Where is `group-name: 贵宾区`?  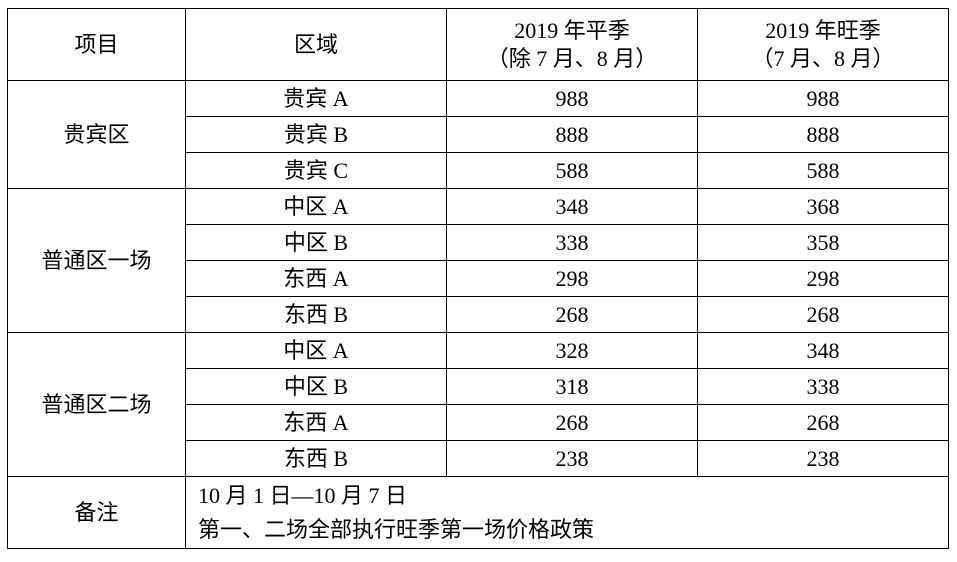
group-name: 贵宾区 is located at coordinates (96, 134).